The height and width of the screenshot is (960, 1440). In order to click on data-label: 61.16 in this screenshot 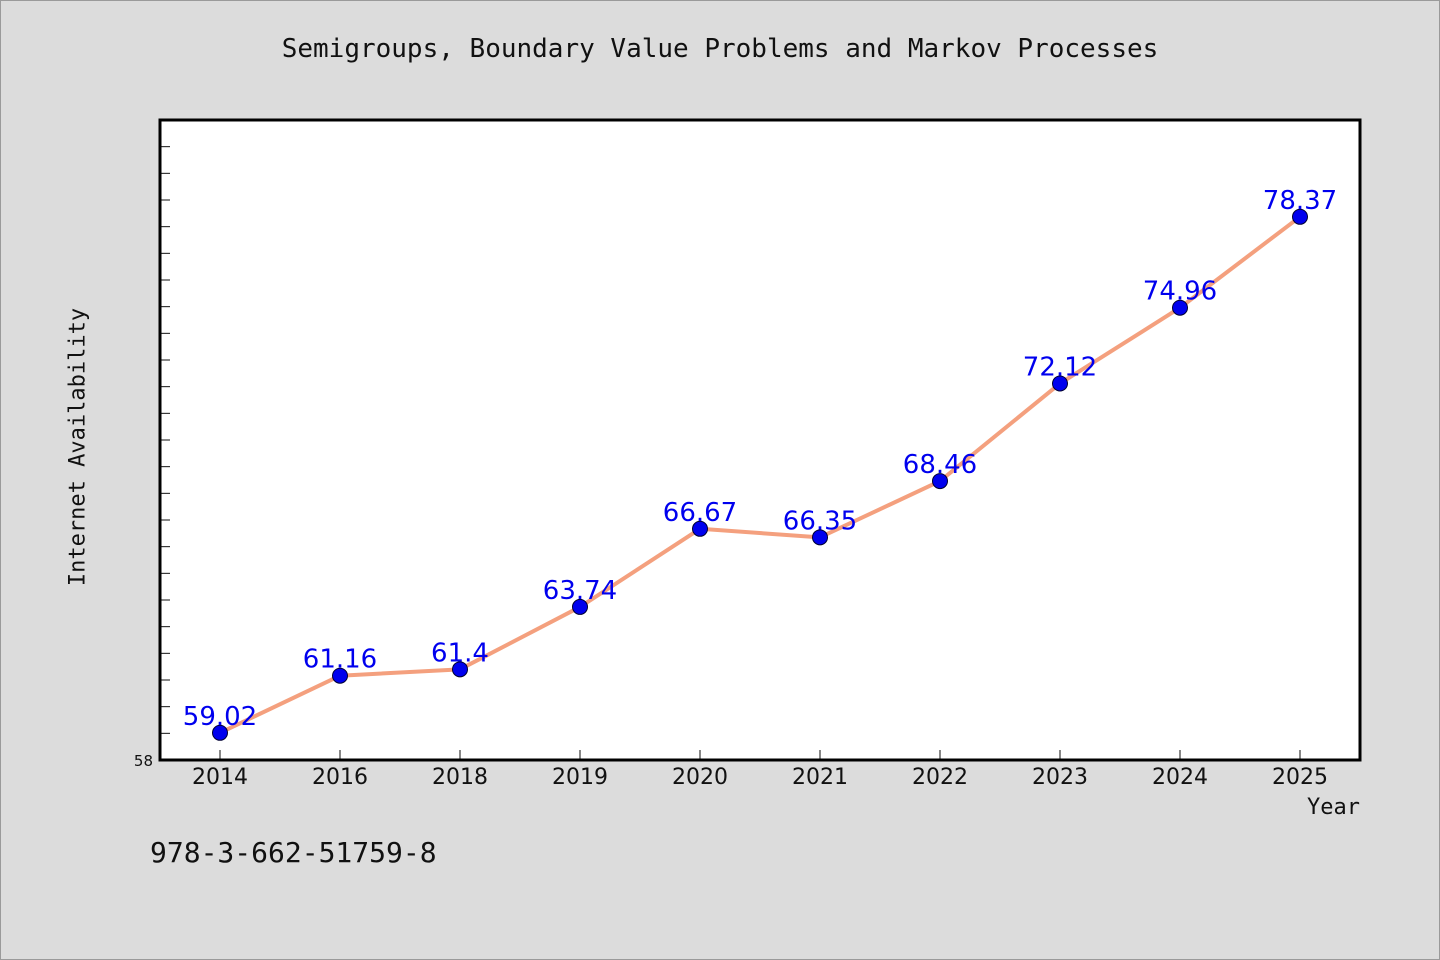, I will do `click(340, 660)`.